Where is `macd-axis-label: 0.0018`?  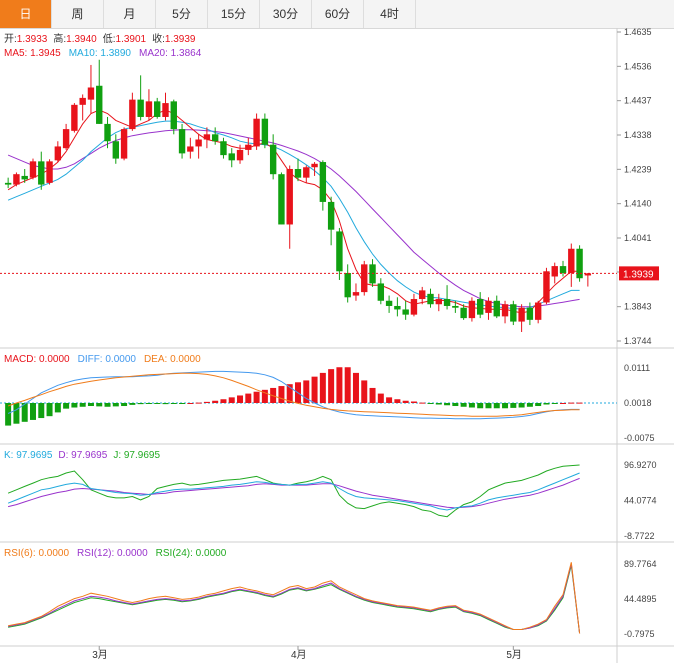 macd-axis-label: 0.0018 is located at coordinates (638, 403).